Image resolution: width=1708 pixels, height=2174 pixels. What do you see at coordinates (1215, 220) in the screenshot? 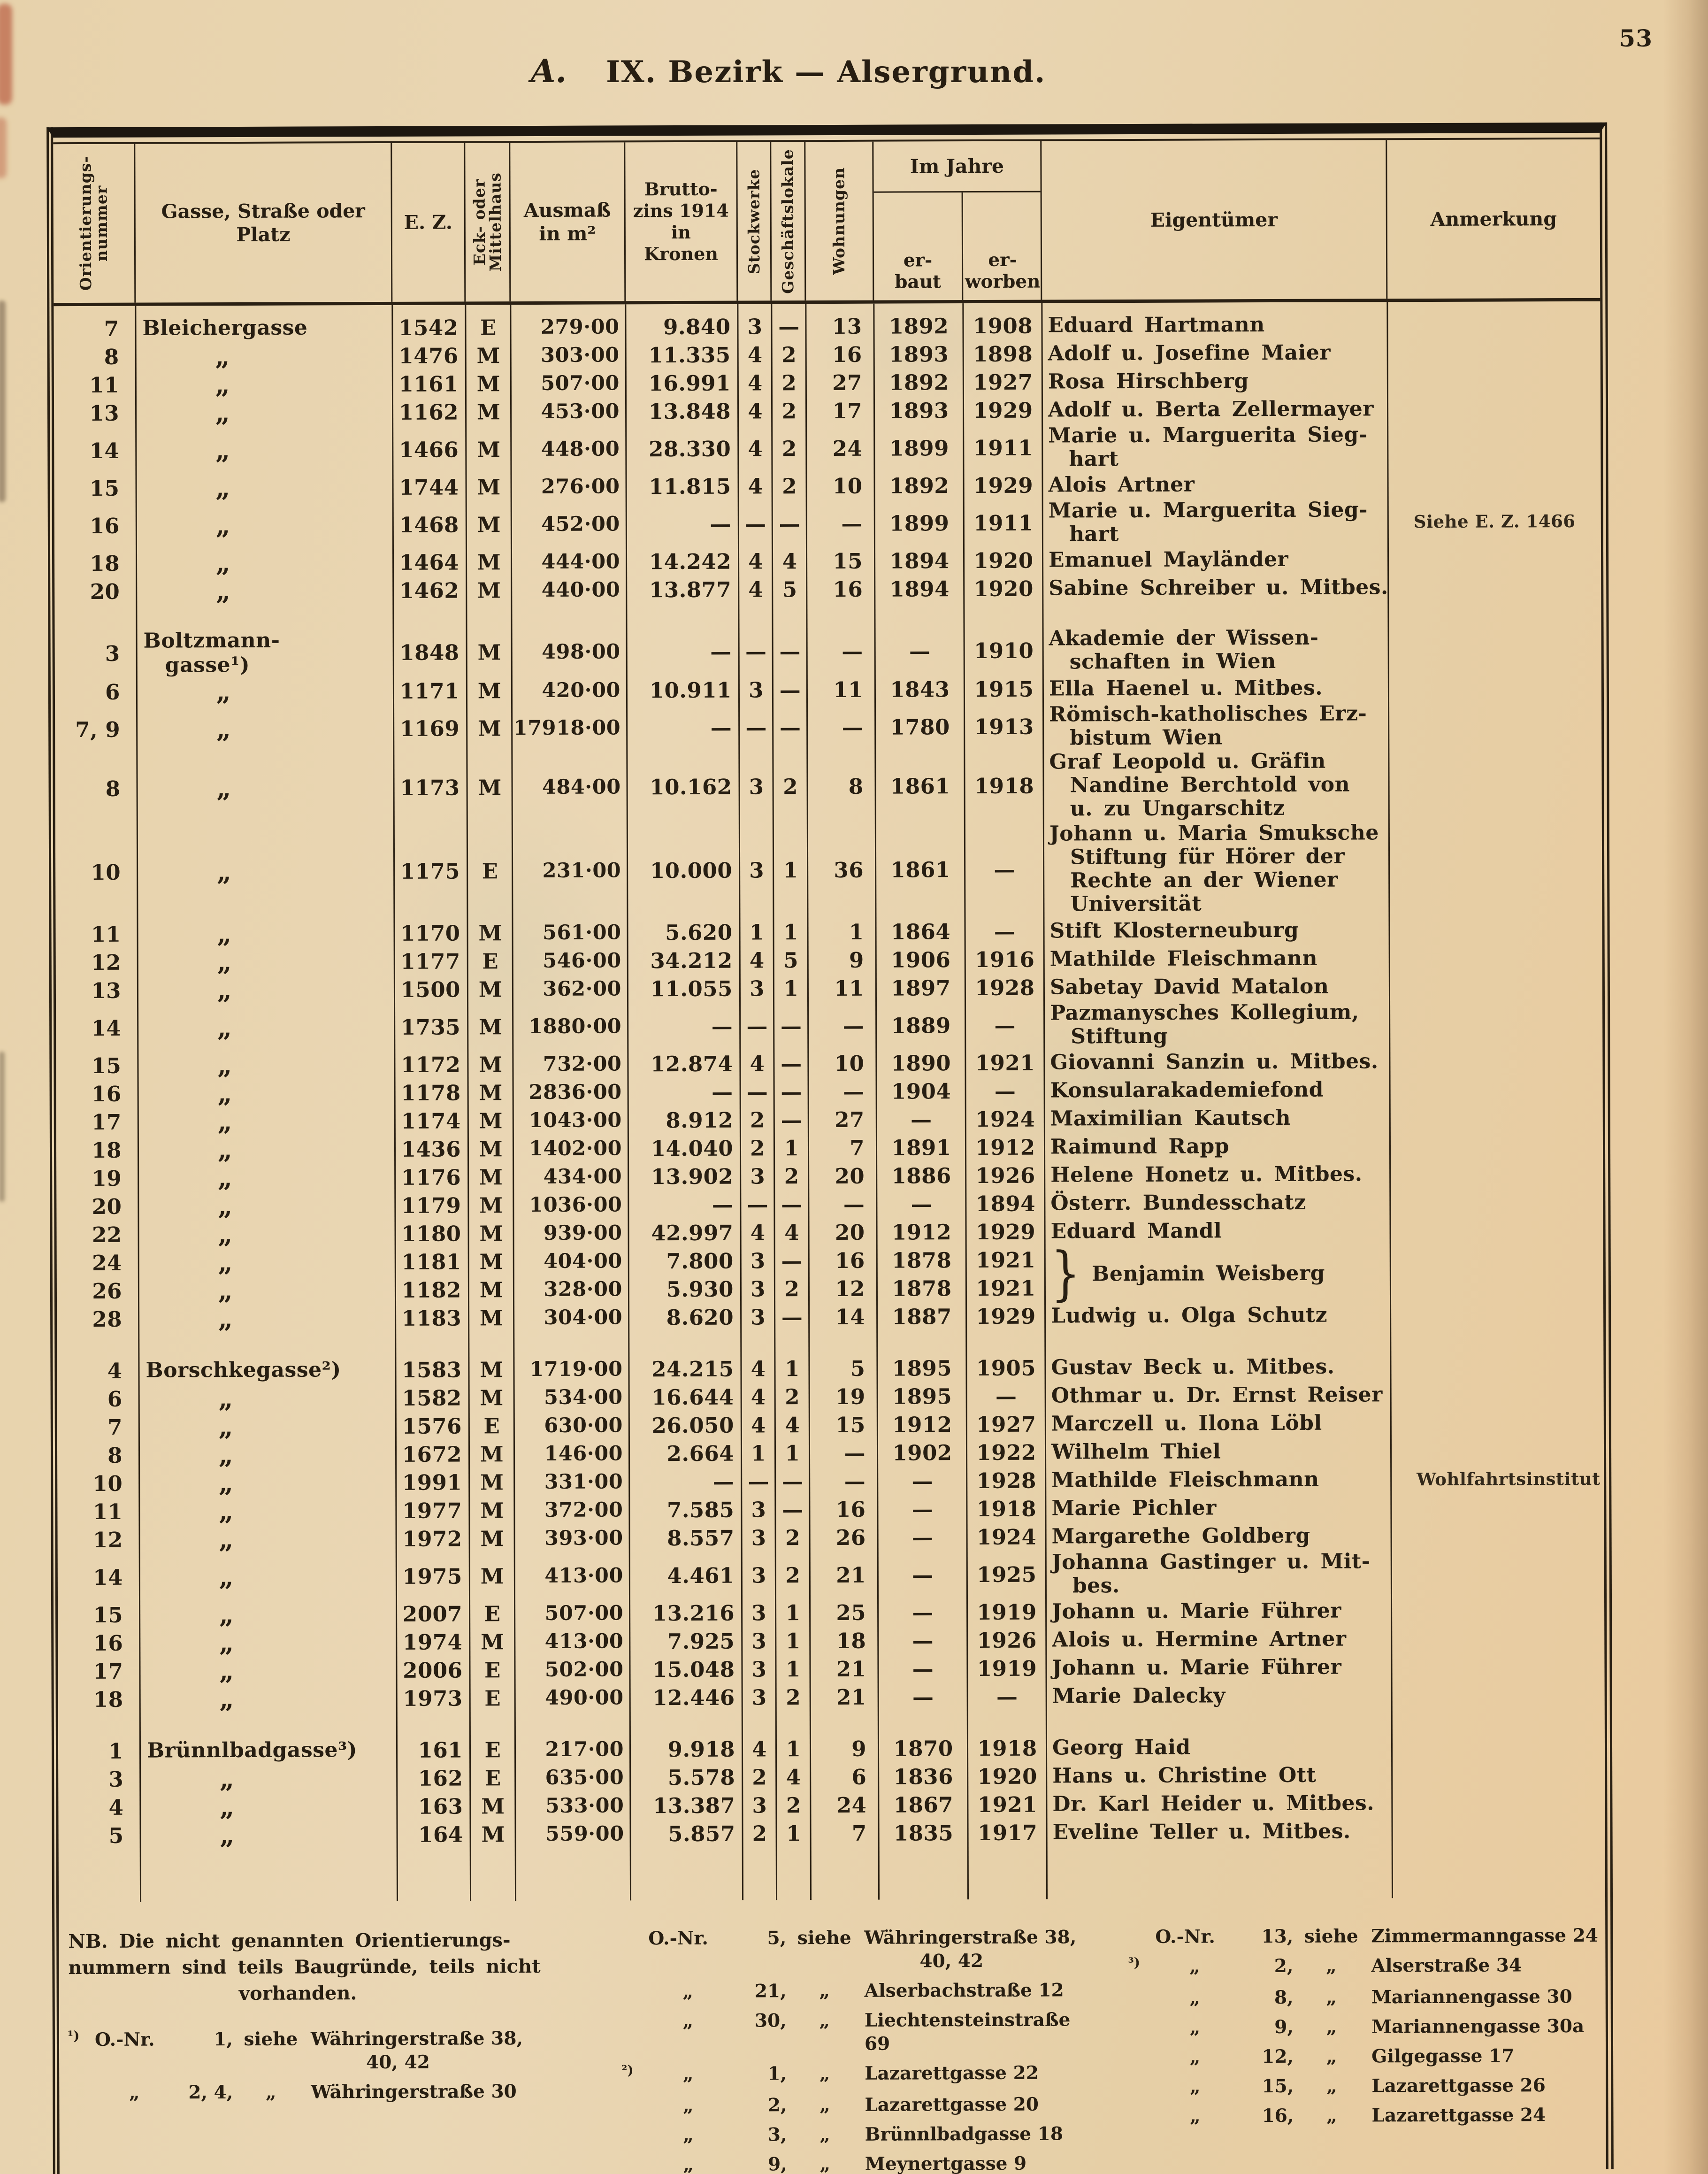
I see `col-header-eigentuemer: Eigentümer` at bounding box center [1215, 220].